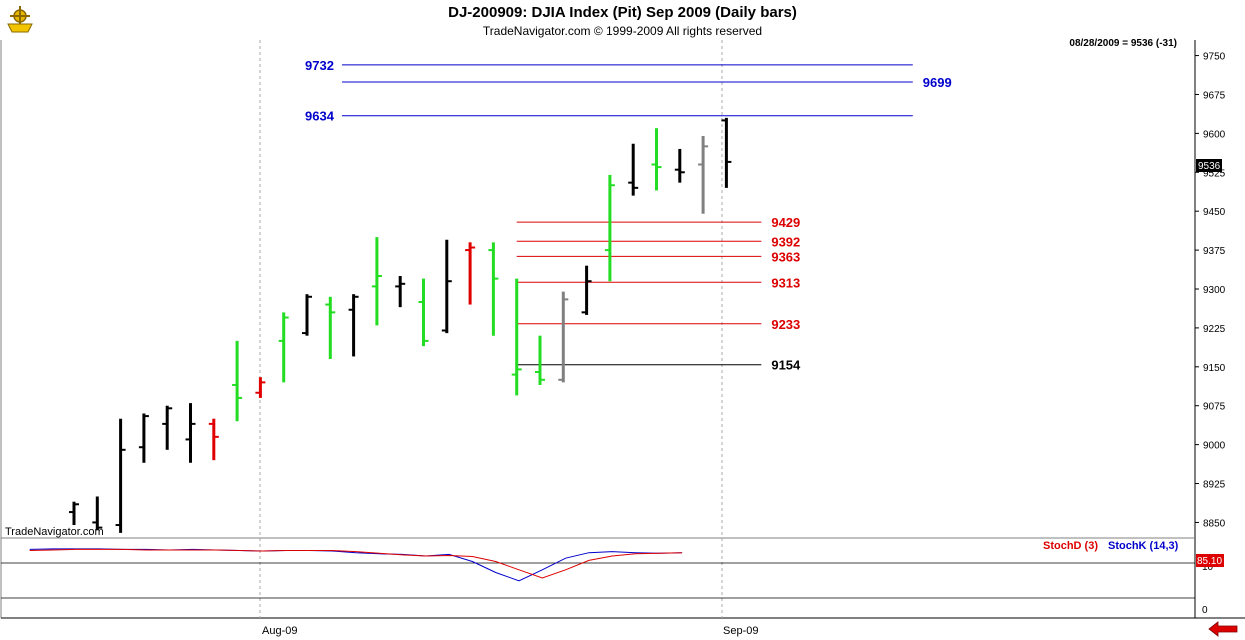 This screenshot has height=640, width=1245. I want to click on stochk-line, so click(356, 565).